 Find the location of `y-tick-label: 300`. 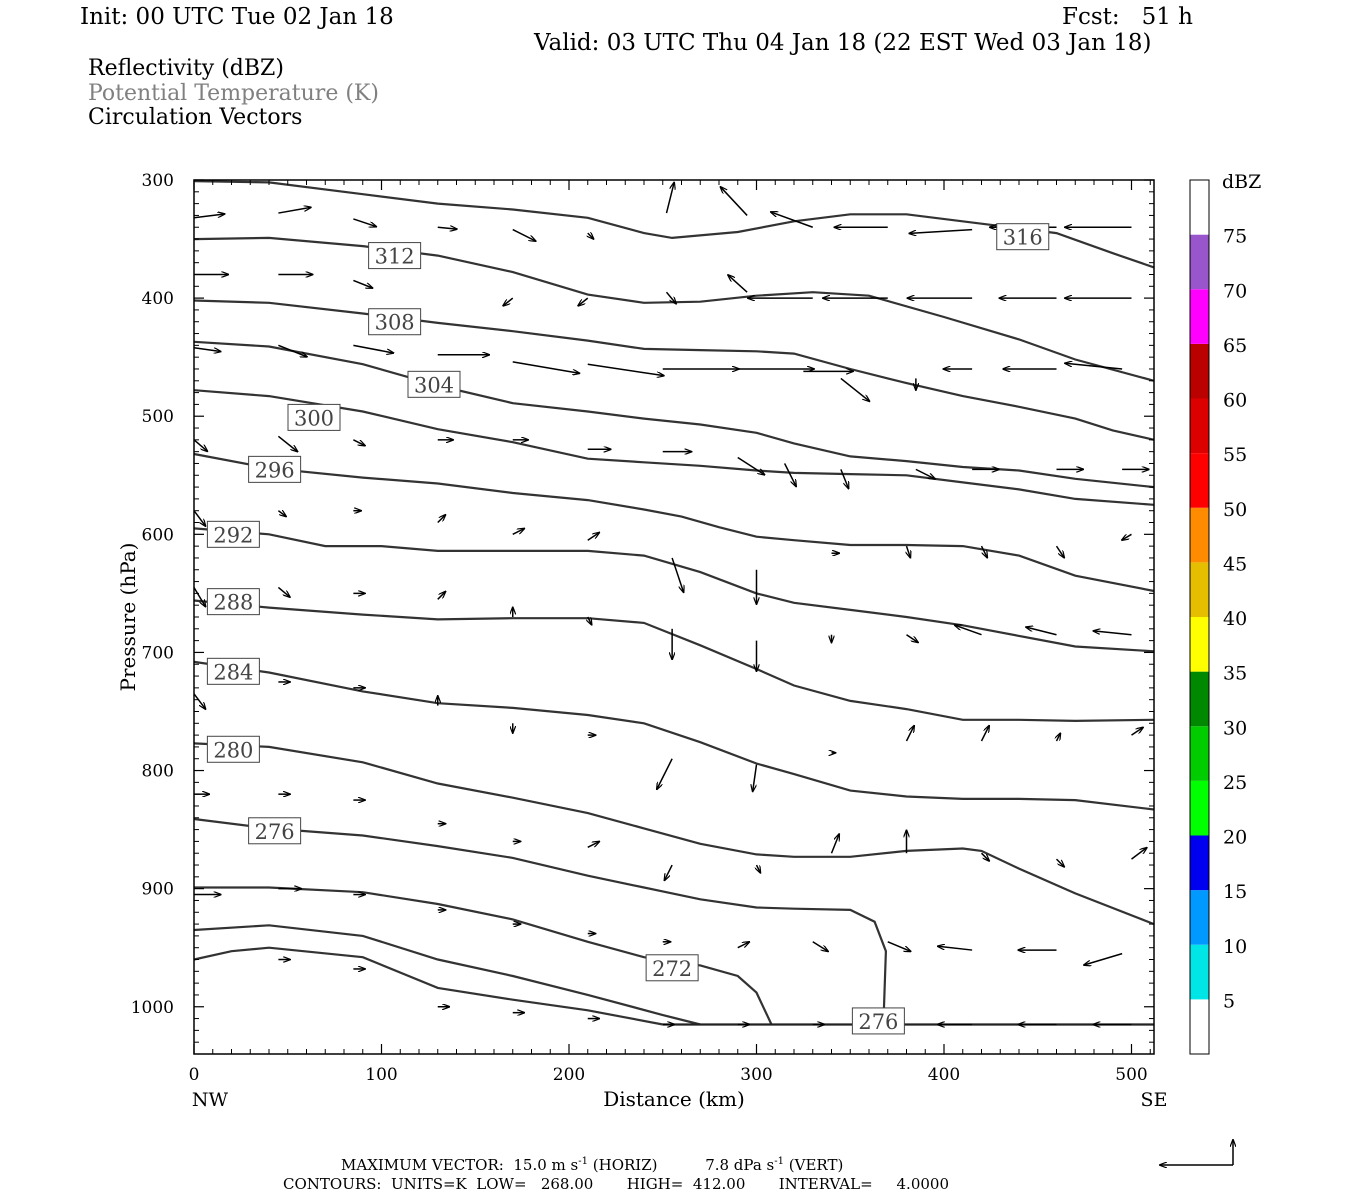

y-tick-label: 300 is located at coordinates (158, 181).